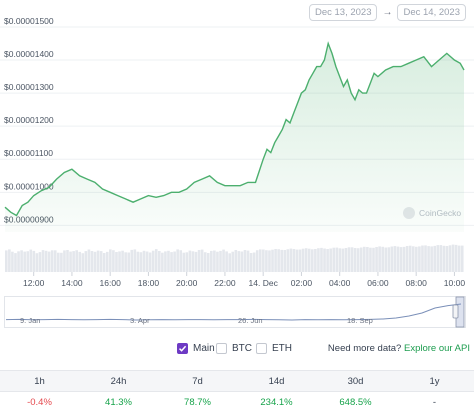 The height and width of the screenshot is (413, 474). What do you see at coordinates (276, 381) in the screenshot?
I see `table-header-cell: 14d` at bounding box center [276, 381].